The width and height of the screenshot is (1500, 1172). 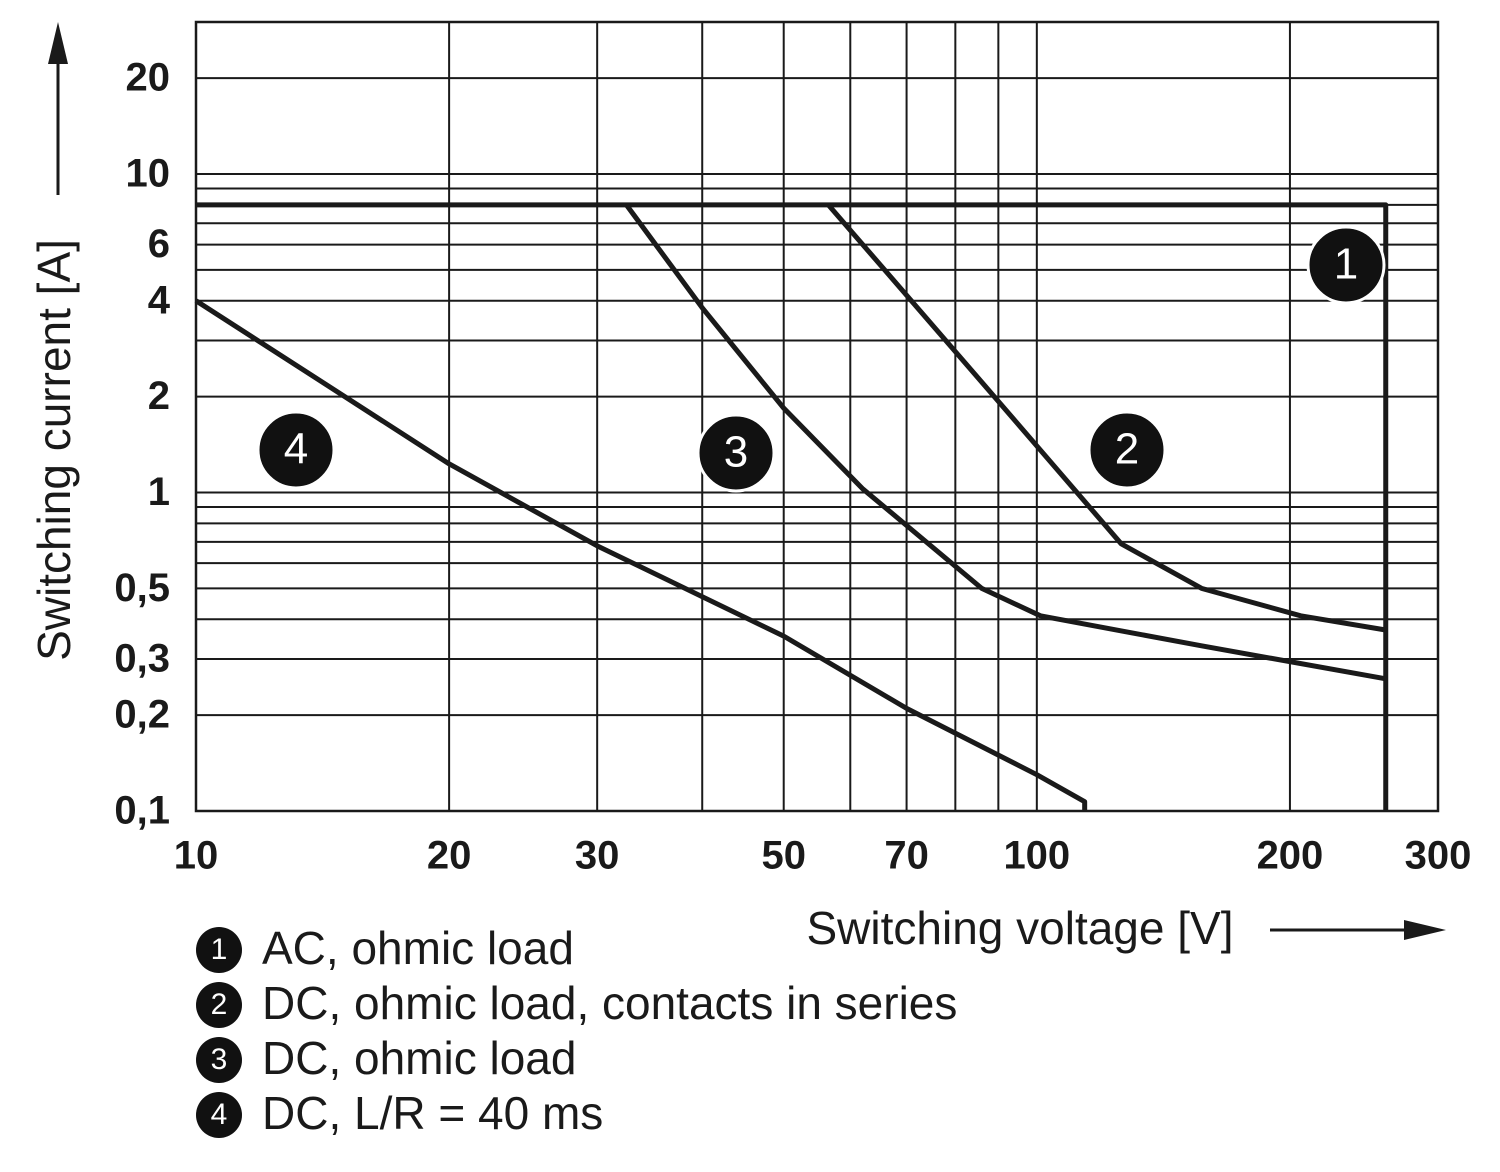 What do you see at coordinates (159, 300) in the screenshot?
I see `y-tick-label: 4` at bounding box center [159, 300].